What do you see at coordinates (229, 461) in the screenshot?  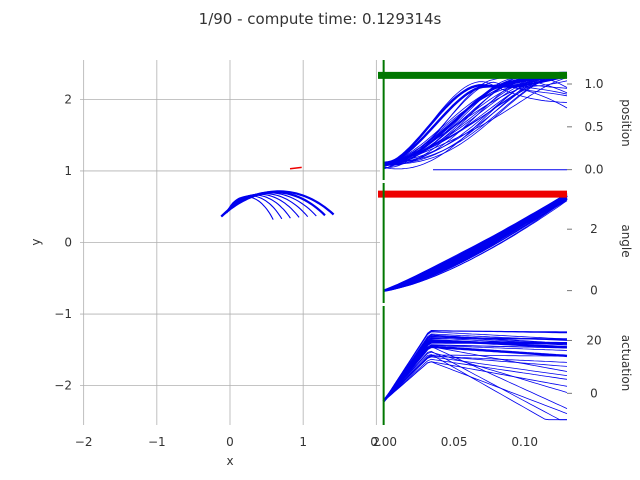 I see `x-axis-label: x` at bounding box center [229, 461].